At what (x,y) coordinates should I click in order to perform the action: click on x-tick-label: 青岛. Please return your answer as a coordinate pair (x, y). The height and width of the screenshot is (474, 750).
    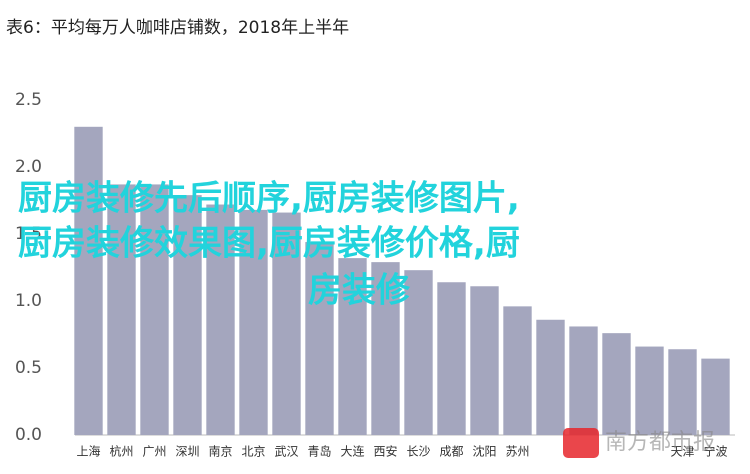
    Looking at the image, I should click on (319, 451).